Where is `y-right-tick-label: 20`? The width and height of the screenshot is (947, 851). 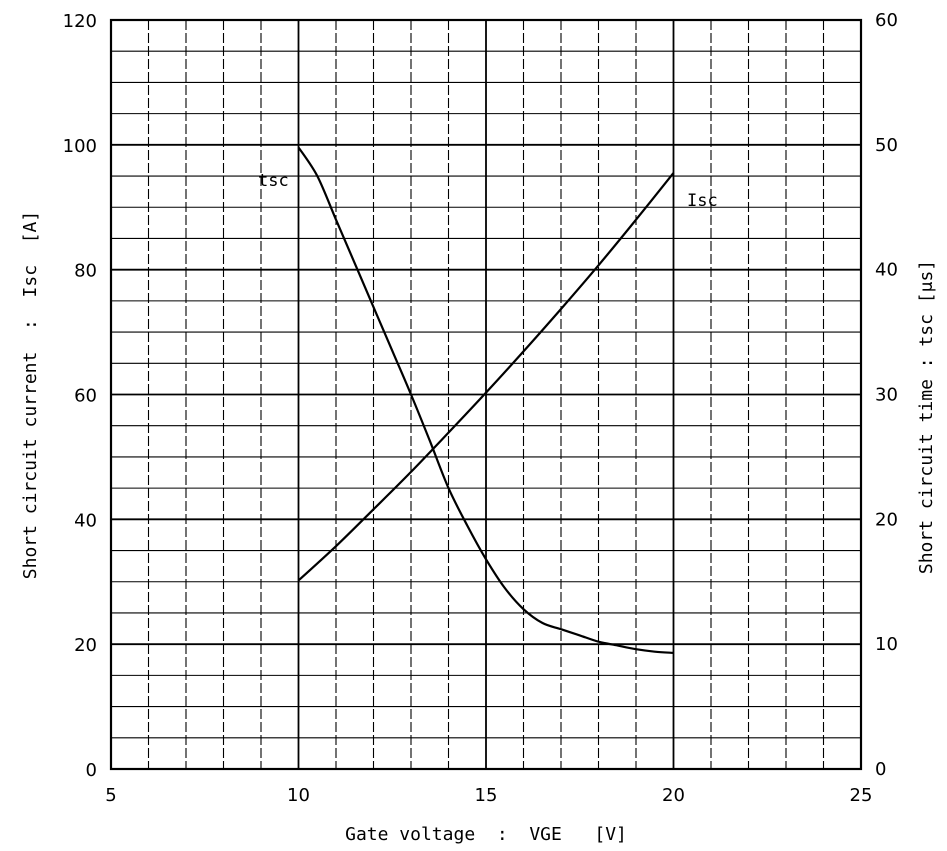
y-right-tick-label: 20 is located at coordinates (886, 519).